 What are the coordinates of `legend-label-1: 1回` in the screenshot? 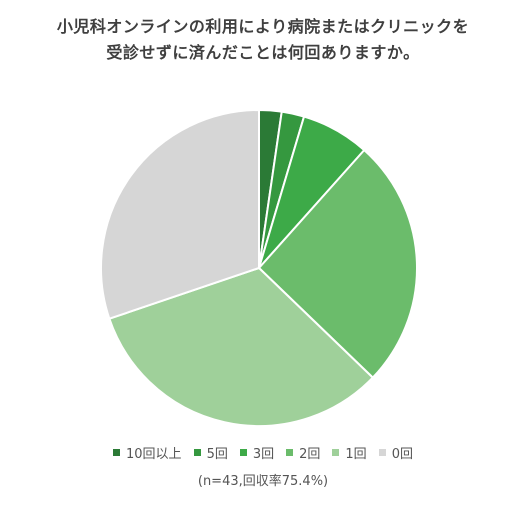 It's located at (356, 454).